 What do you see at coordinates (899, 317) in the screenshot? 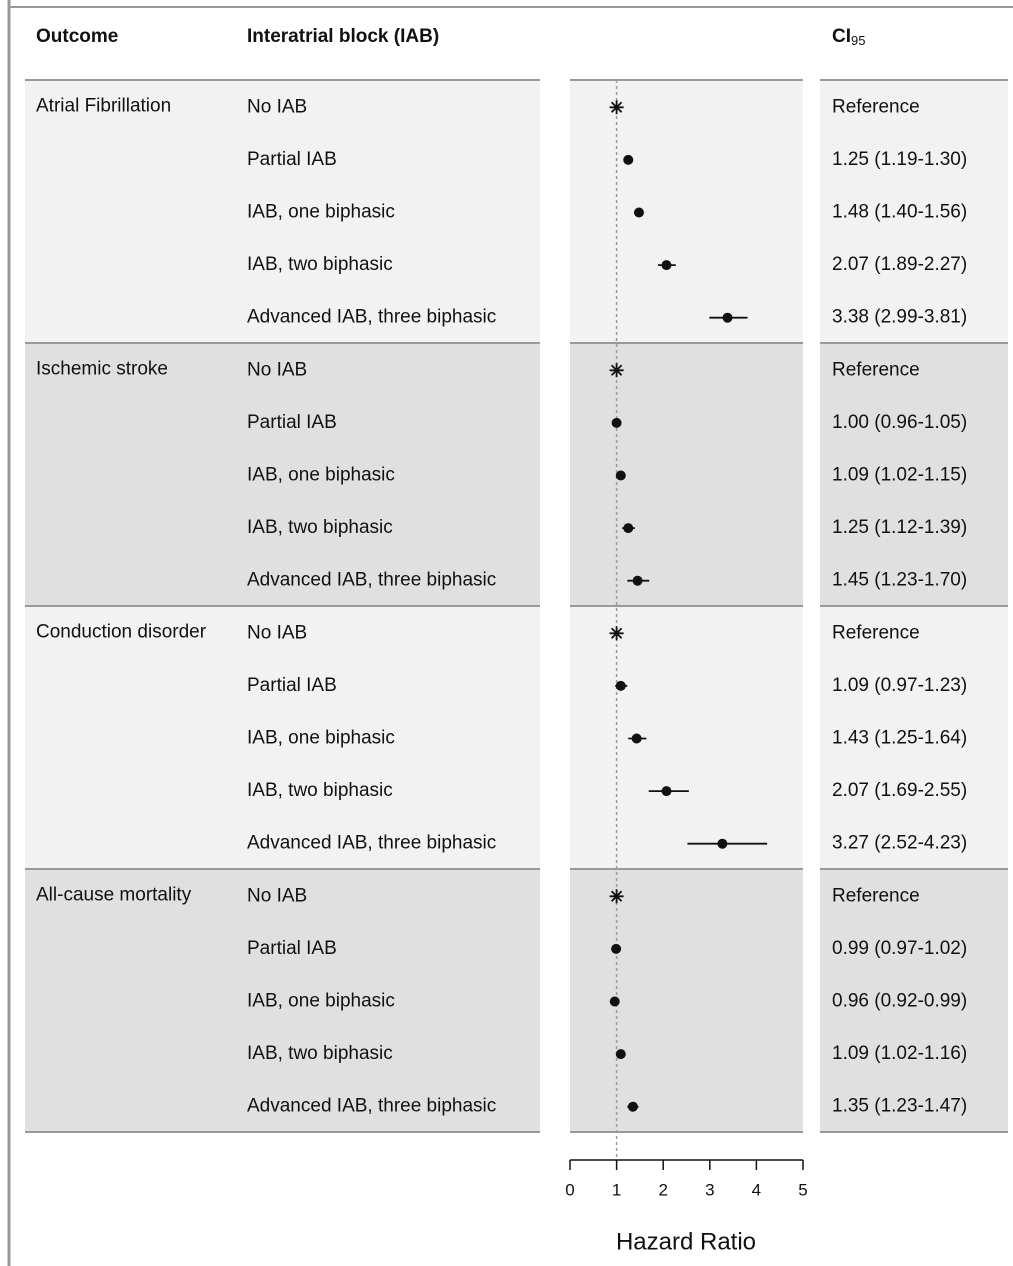
I see `ci-label: 3.38 (2.99-3.81)` at bounding box center [899, 317].